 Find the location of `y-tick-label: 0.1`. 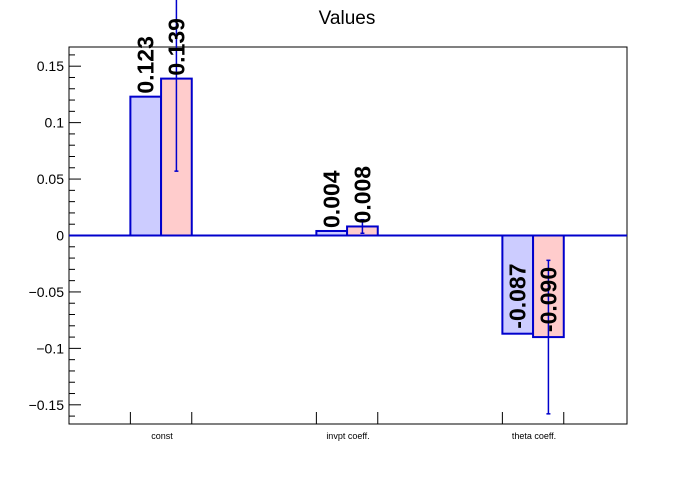

y-tick-label: 0.1 is located at coordinates (55, 123).